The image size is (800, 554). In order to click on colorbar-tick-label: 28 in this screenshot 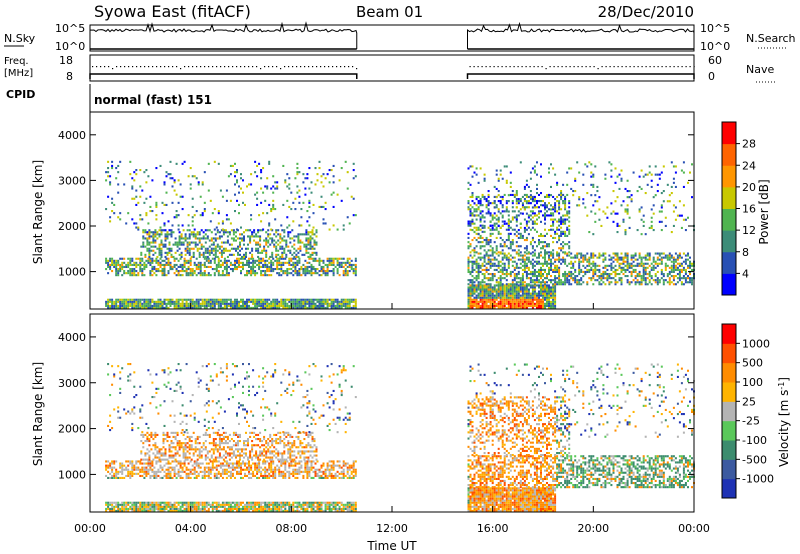, I will do `click(749, 144)`.